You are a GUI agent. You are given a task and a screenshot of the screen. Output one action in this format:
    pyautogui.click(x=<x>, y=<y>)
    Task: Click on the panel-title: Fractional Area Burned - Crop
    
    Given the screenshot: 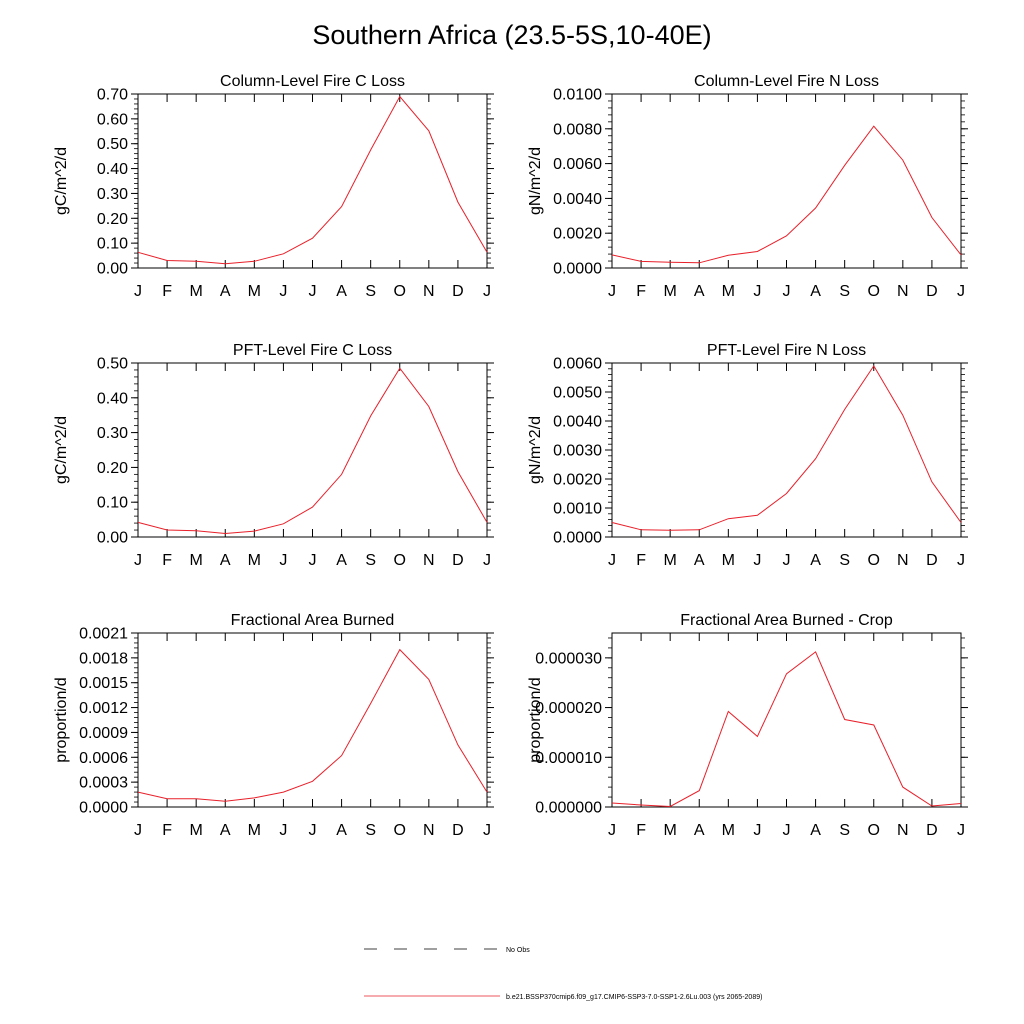 What is the action you would take?
    pyautogui.click(x=786, y=620)
    